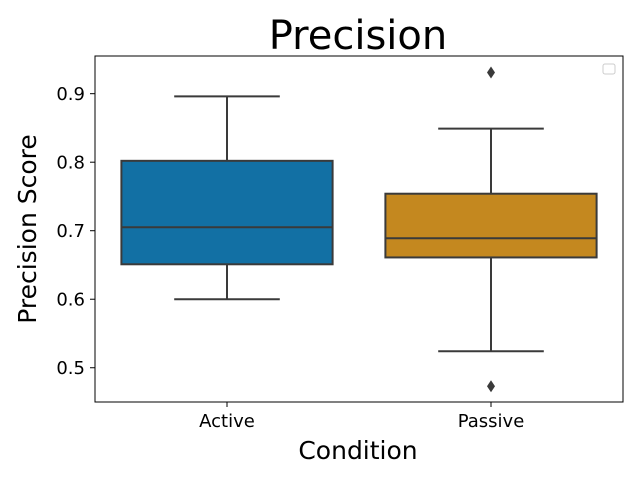 The image size is (640, 480). What do you see at coordinates (70, 368) in the screenshot?
I see `y-tick-label: 0.5` at bounding box center [70, 368].